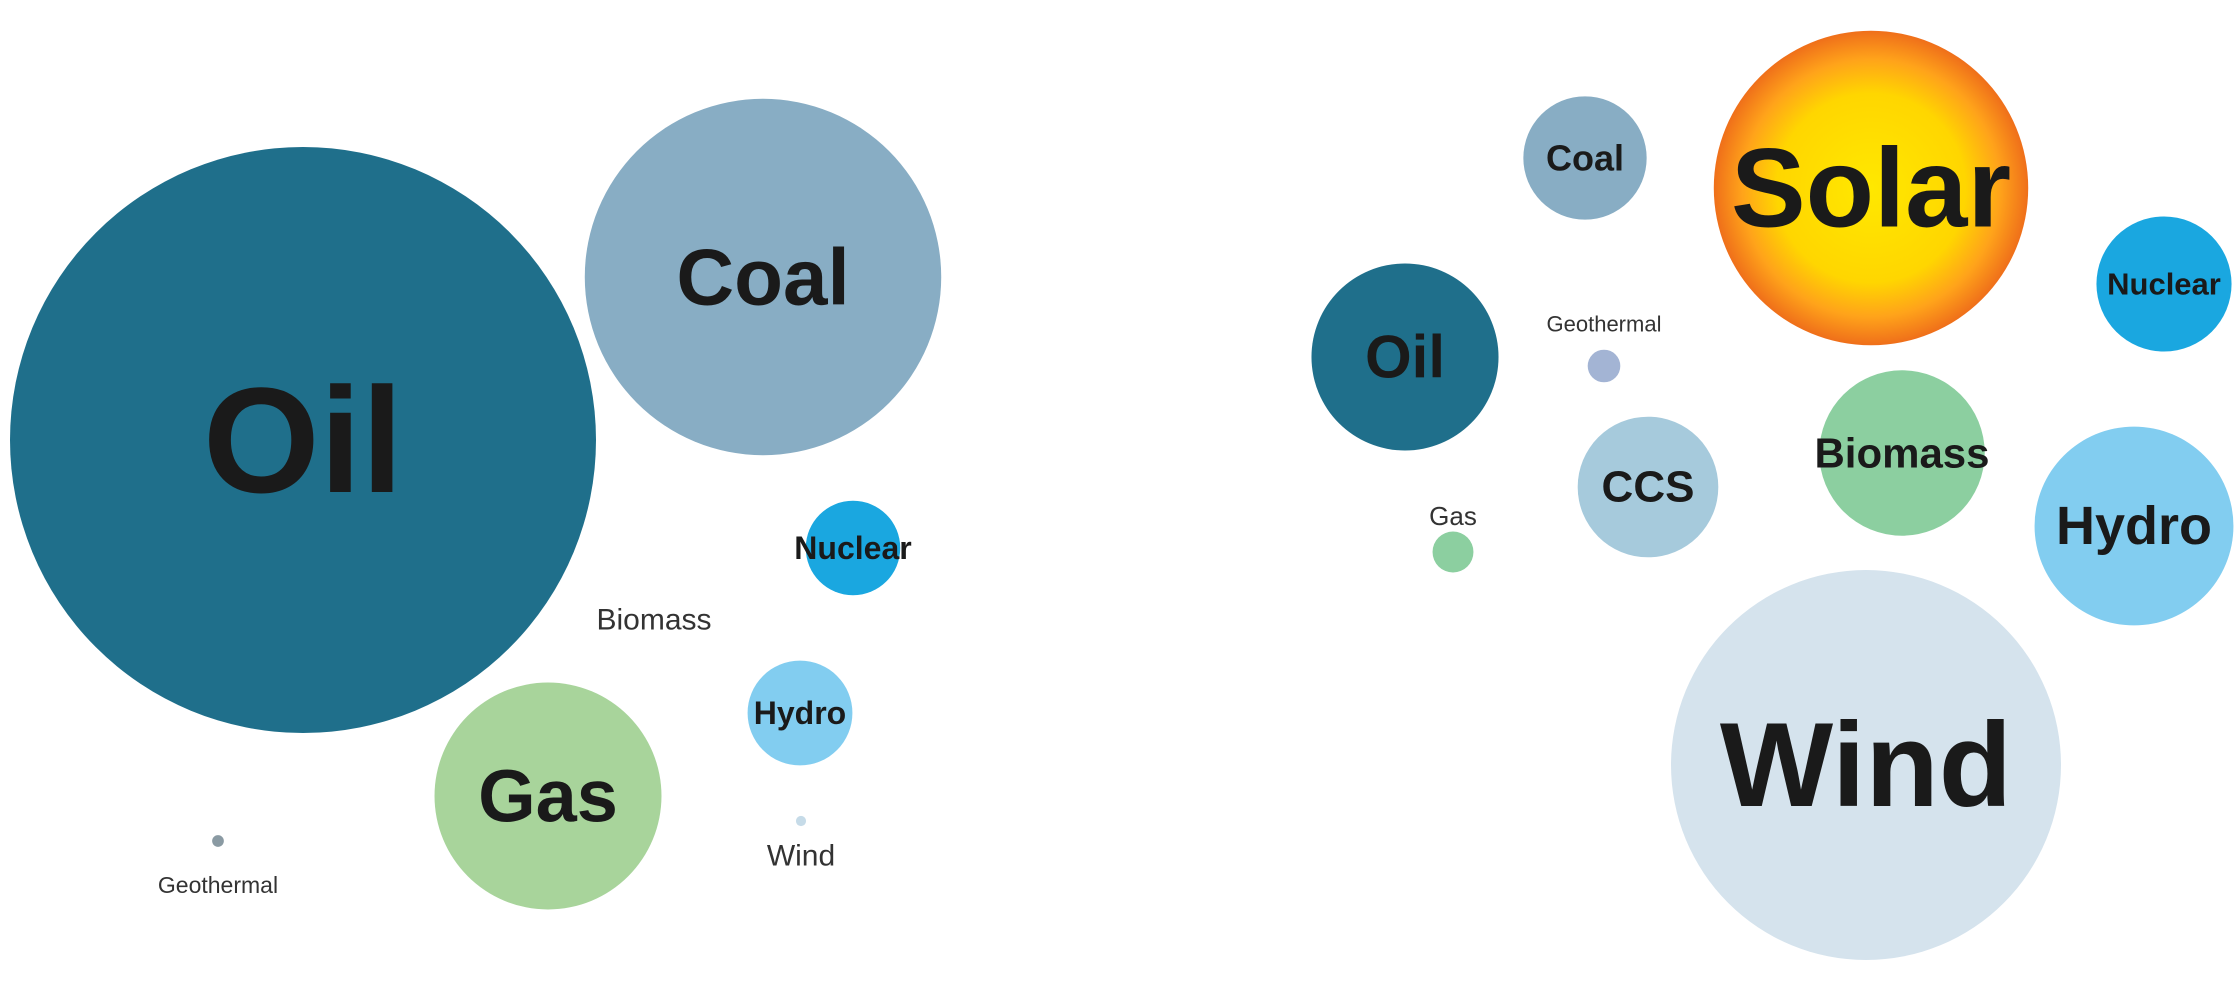  I want to click on right-ccs-label: CCS, so click(1648, 487).